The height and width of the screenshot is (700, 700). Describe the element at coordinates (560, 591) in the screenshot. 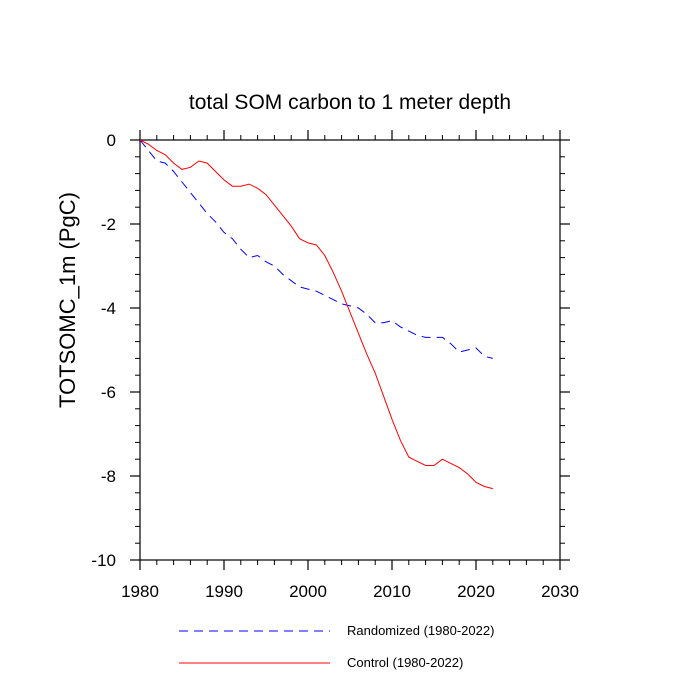

I see `x-tick-label: 2030` at that location.